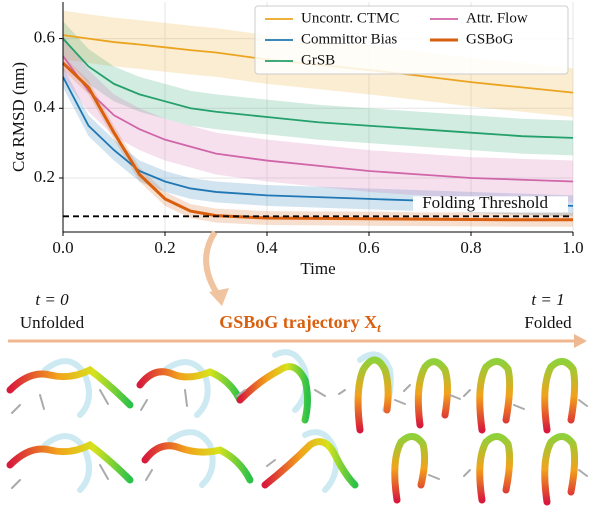  What do you see at coordinates (485, 202) in the screenshot?
I see `threshold-label: Folding Threshold` at bounding box center [485, 202].